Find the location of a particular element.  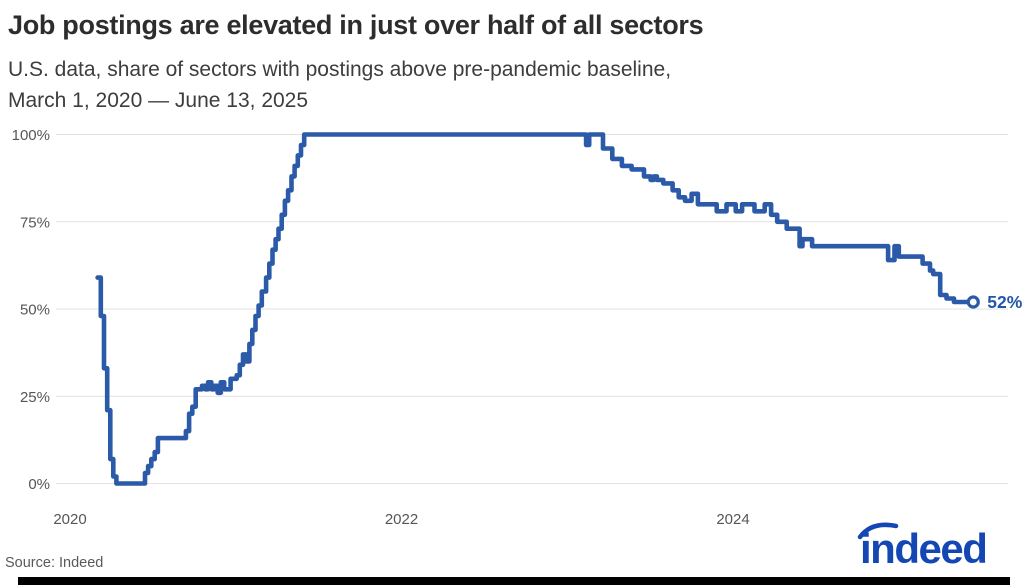

source-note: Source: Indeed is located at coordinates (54, 563).